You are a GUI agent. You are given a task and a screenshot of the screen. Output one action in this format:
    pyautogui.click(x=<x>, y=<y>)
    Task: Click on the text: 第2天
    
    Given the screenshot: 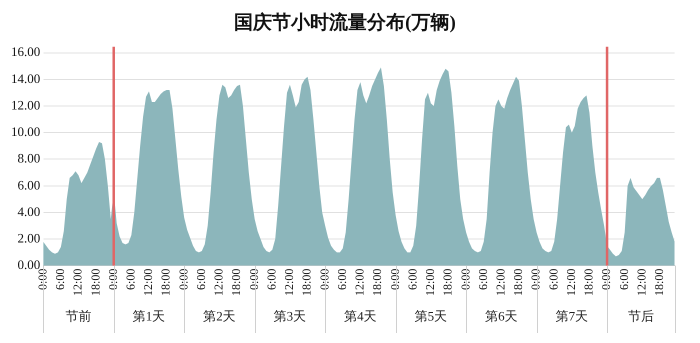 What is the action you would take?
    pyautogui.click(x=219, y=316)
    